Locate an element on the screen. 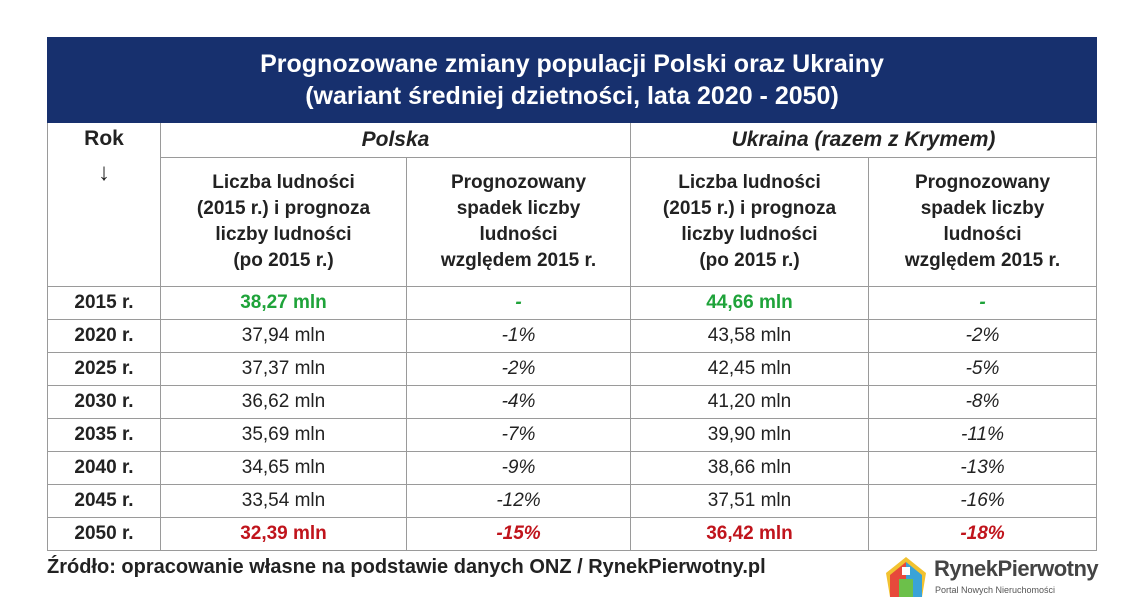  data-row: 2045 r. 33,54 mln -12% 37,51 mln -16% is located at coordinates (572, 501).